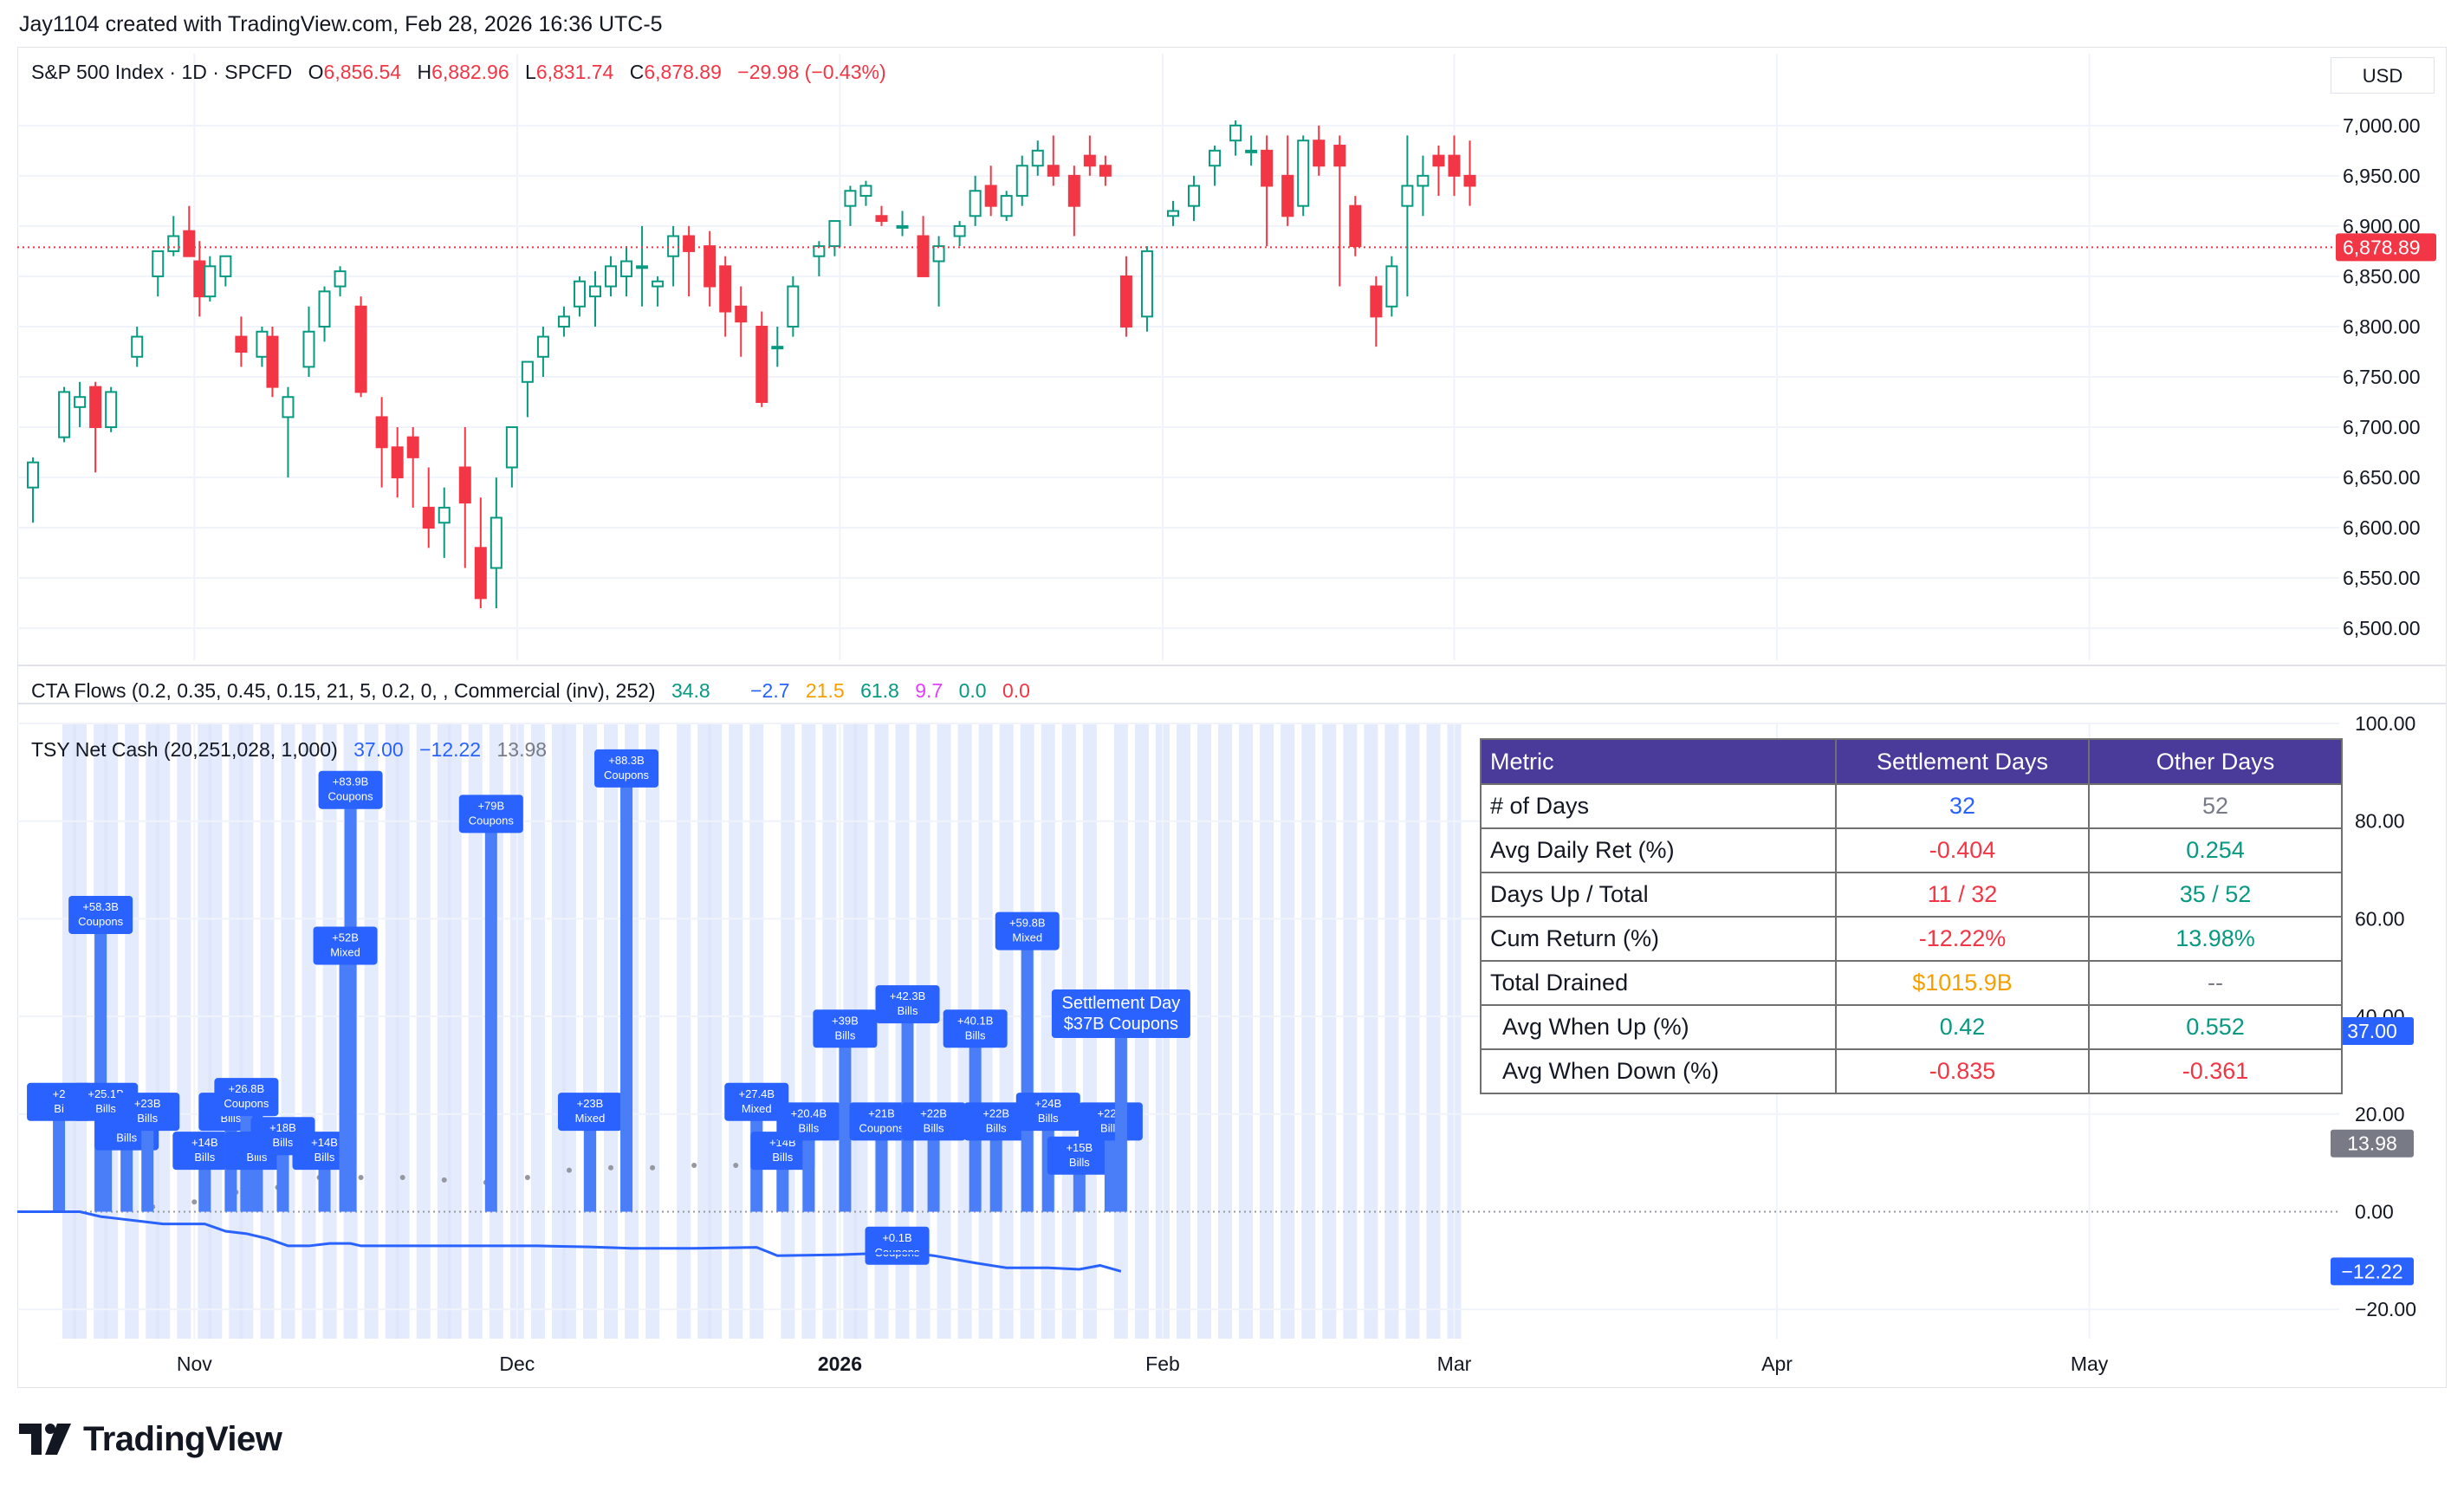  What do you see at coordinates (2382, 176) in the screenshot?
I see `price-axis-tick: 6,950.00` at bounding box center [2382, 176].